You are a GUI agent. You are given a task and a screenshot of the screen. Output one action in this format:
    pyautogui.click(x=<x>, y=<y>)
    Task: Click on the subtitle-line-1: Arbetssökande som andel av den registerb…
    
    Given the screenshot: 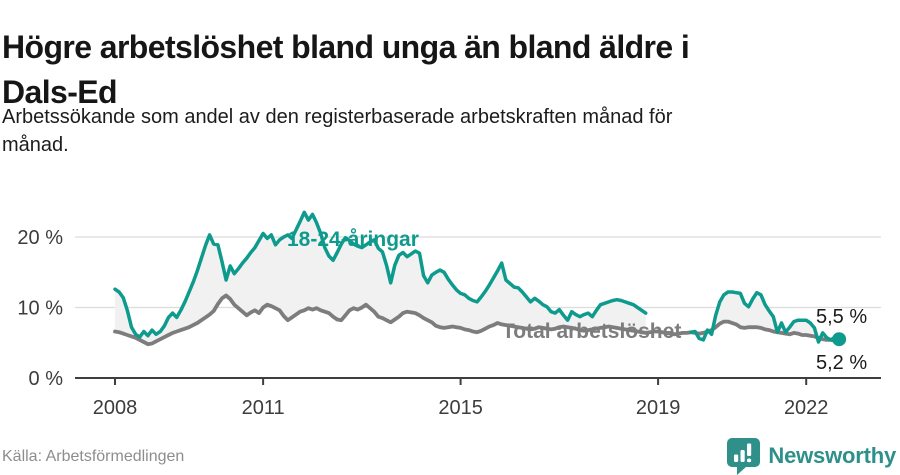 What is the action you would take?
    pyautogui.click(x=337, y=117)
    